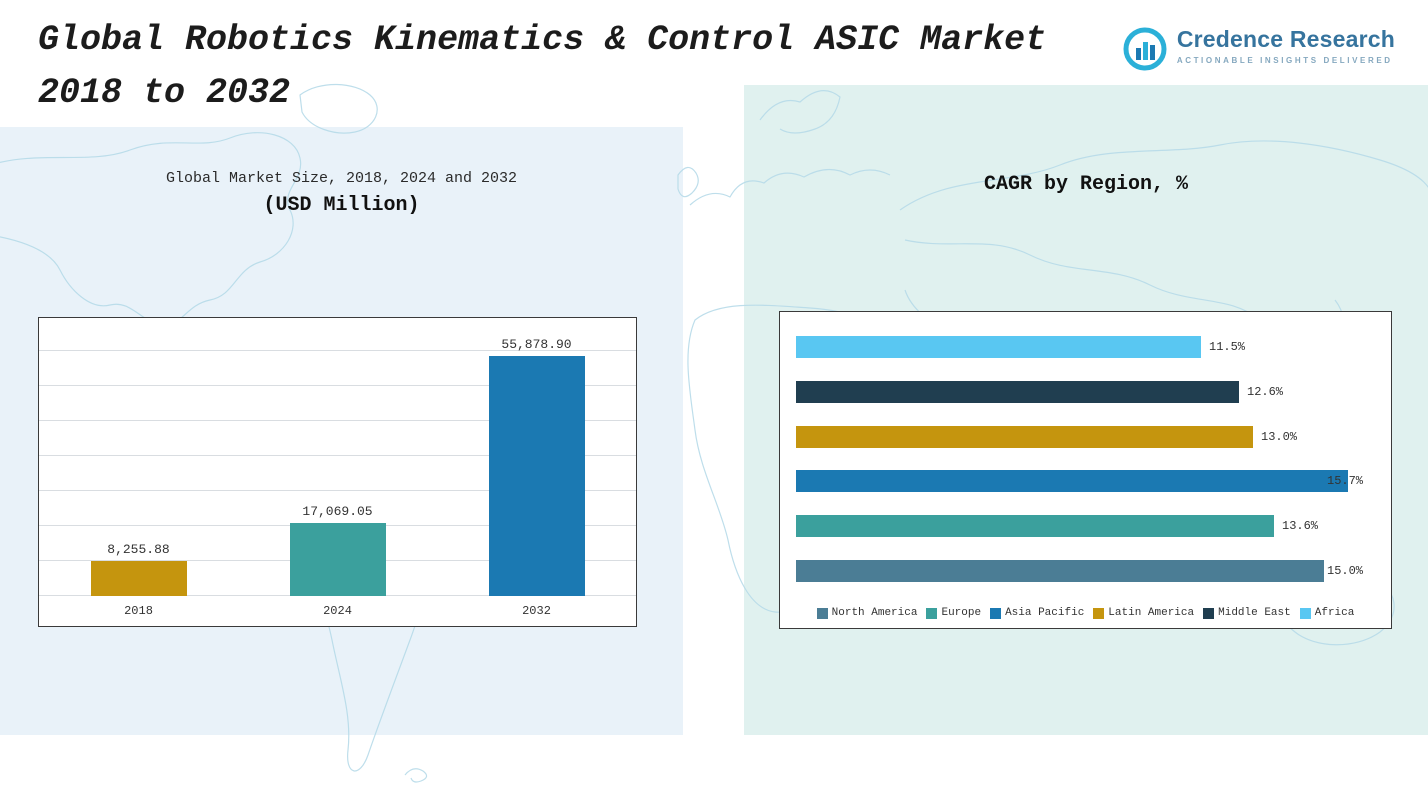 The width and height of the screenshot is (1428, 804). I want to click on market-bar-2018, so click(138, 578).